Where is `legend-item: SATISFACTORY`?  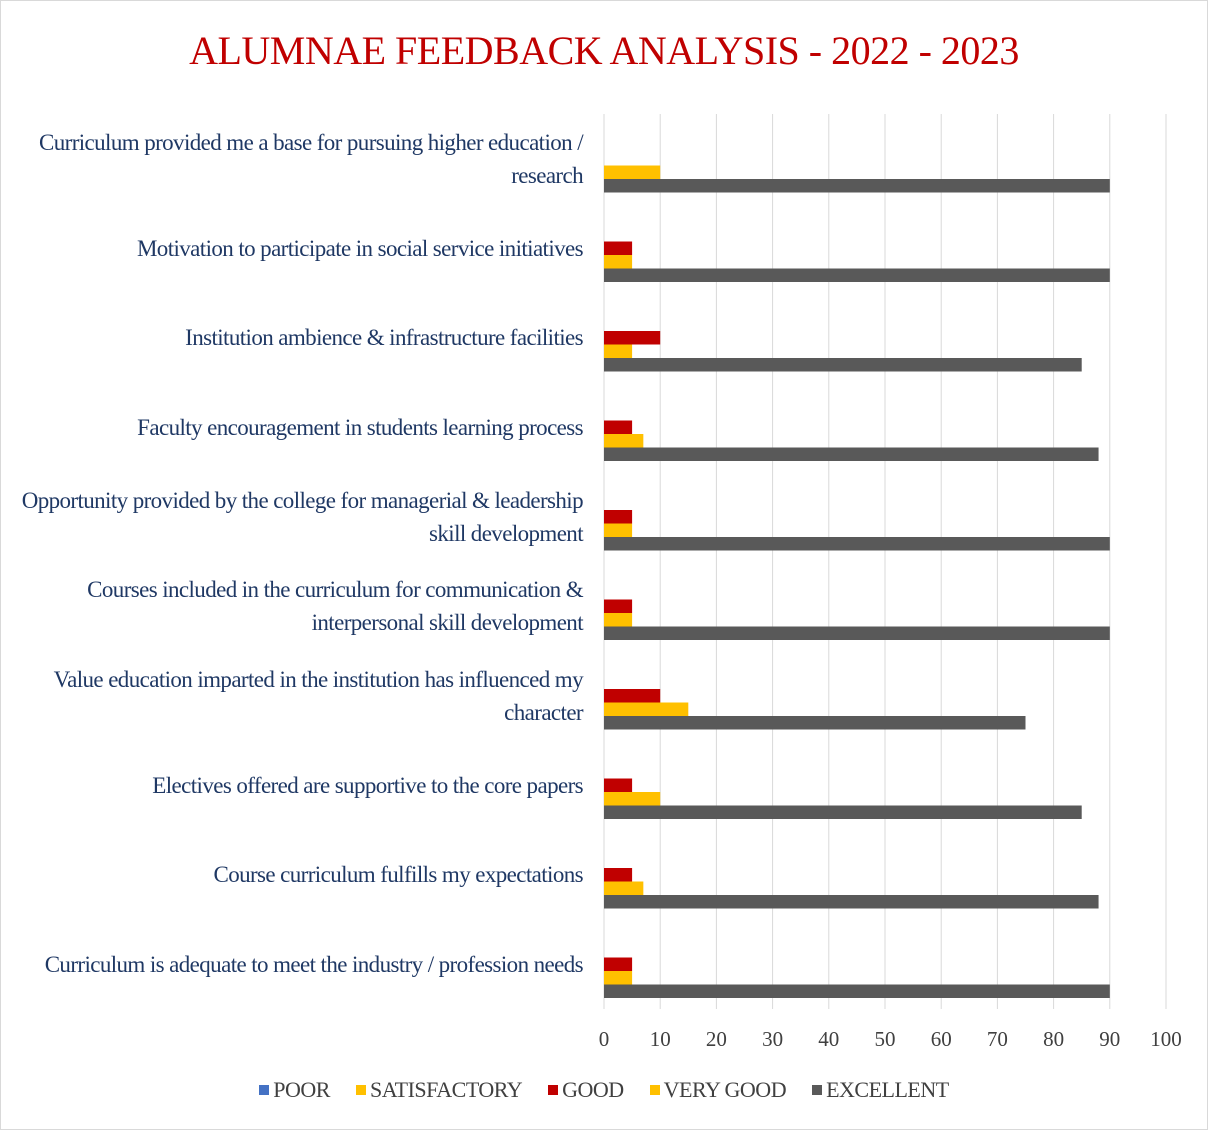
legend-item: SATISFACTORY is located at coordinates (439, 1090).